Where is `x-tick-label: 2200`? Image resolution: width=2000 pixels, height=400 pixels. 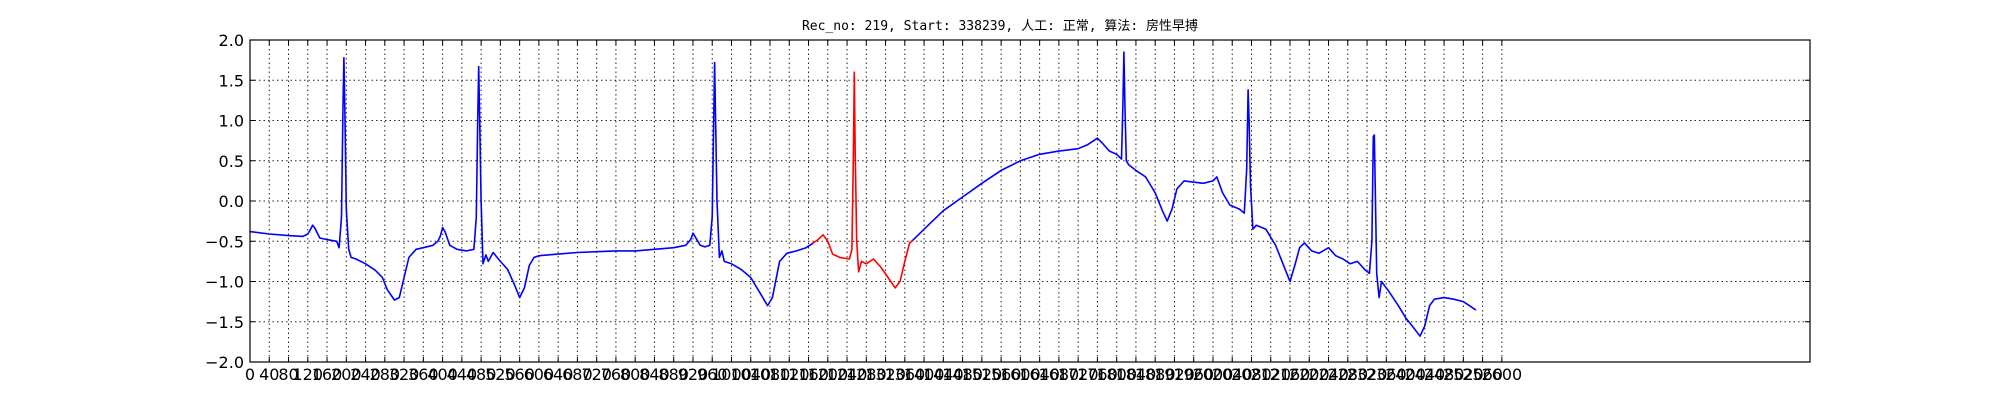
x-tick-label: 2200 is located at coordinates (1309, 374).